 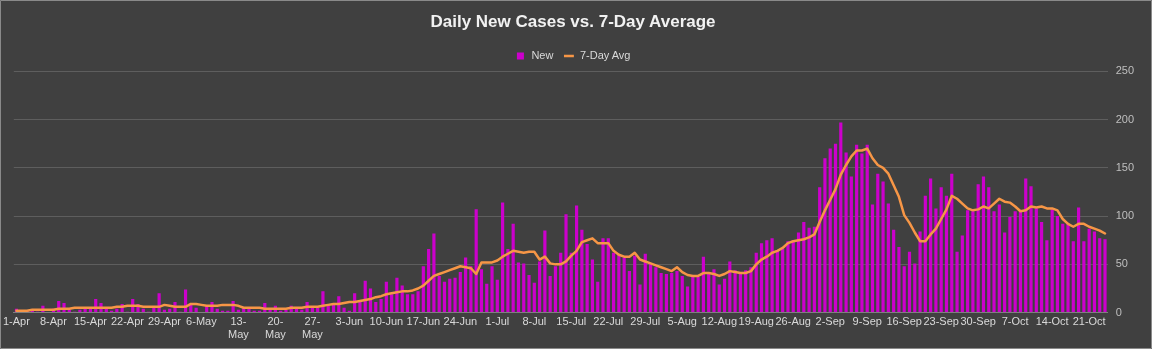 I want to click on x-tick-label: 3-Jun, so click(x=349, y=321).